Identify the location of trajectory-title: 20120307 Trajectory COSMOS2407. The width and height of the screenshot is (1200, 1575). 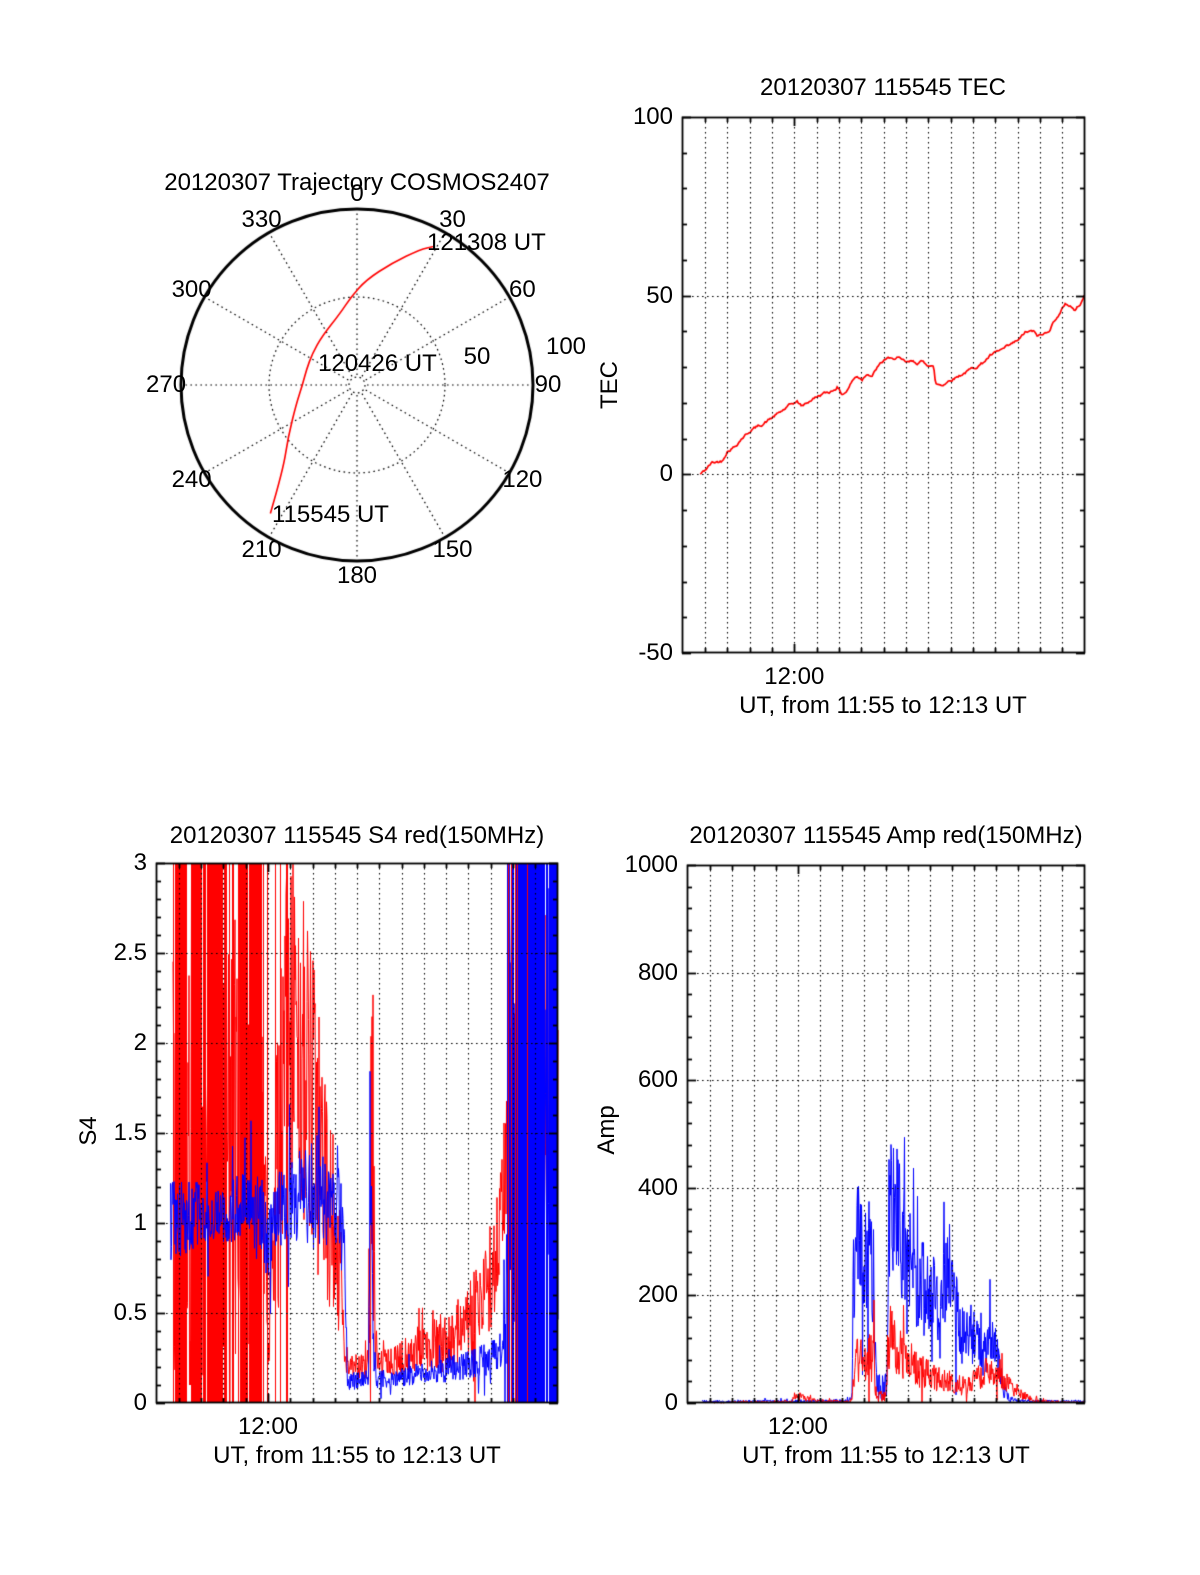
(357, 182).